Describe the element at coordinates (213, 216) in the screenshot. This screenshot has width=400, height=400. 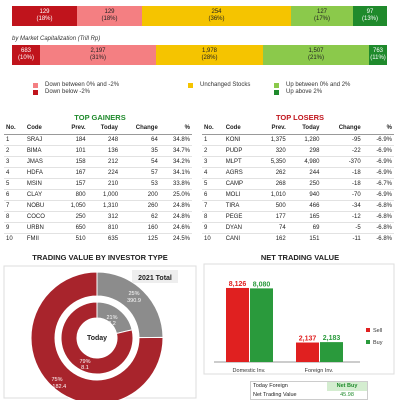
I see `table-cell: 8` at that location.